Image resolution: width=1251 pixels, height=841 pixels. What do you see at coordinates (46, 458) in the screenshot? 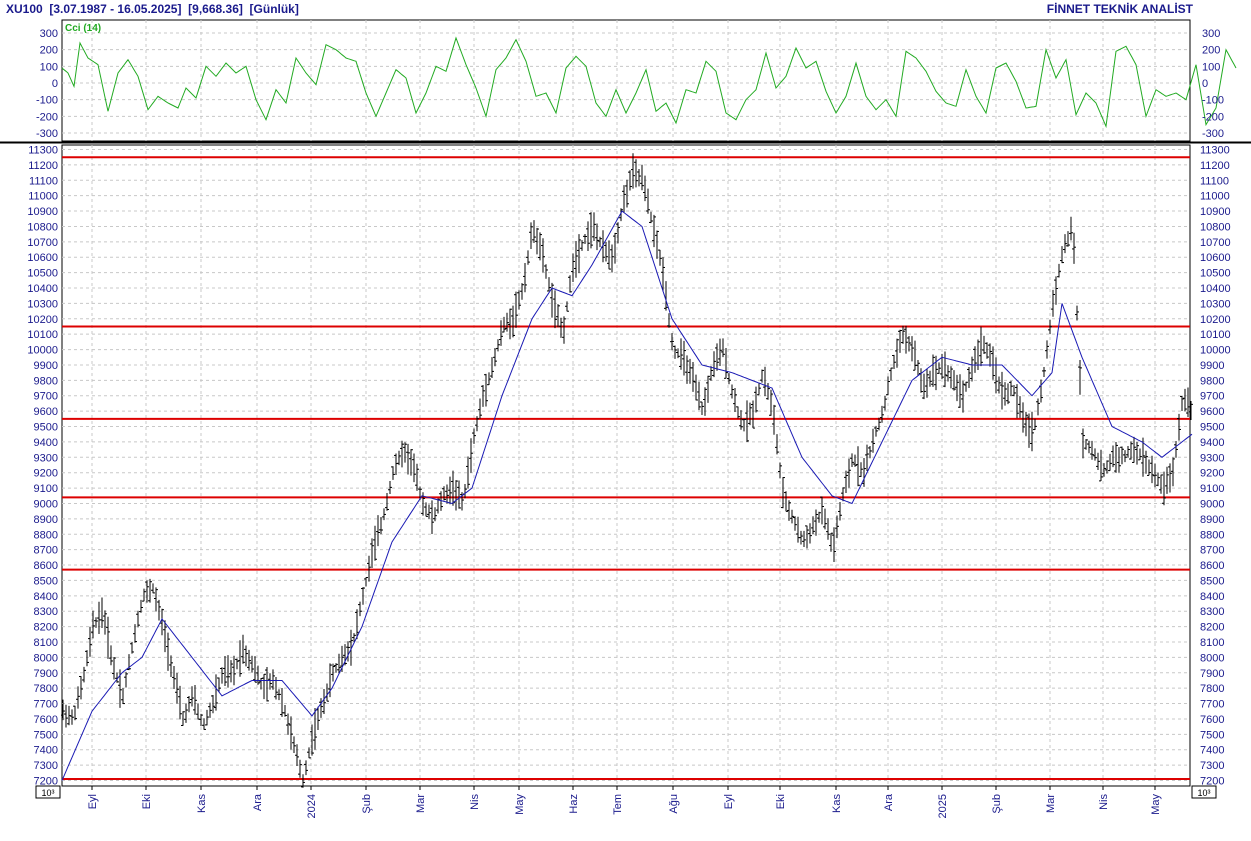
I see `price-tick-label-left: 9300` at bounding box center [46, 458].